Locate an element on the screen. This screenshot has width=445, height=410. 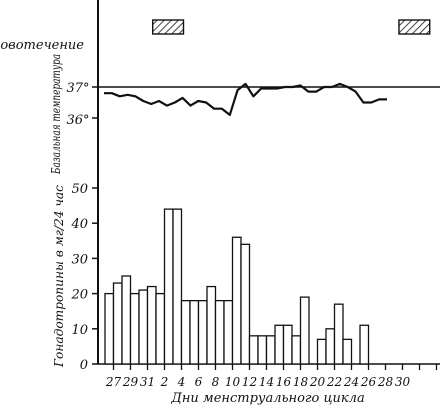
x-tick-label: 10 is located at coordinates (233, 382).